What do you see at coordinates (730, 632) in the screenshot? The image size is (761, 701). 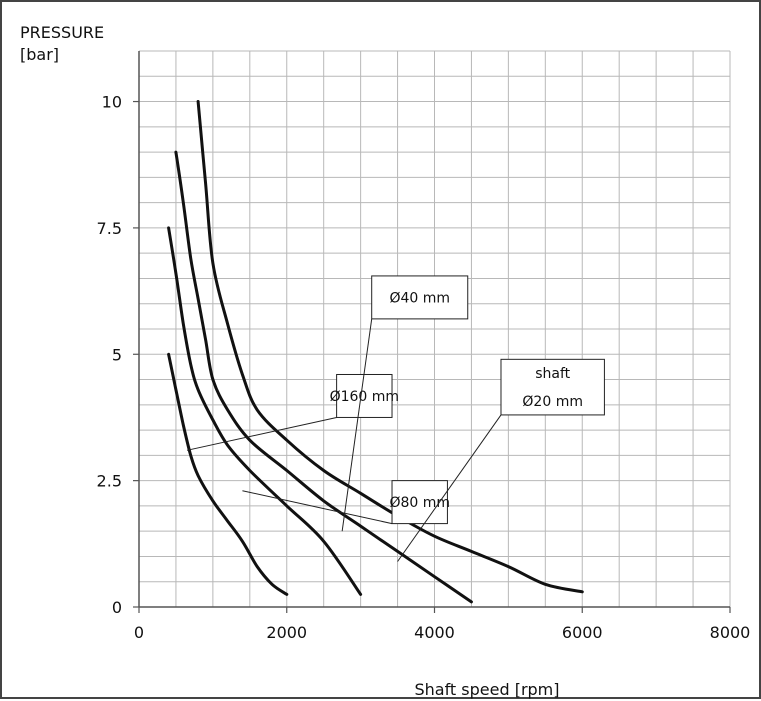 I see `x-tick-label: 8000` at bounding box center [730, 632].